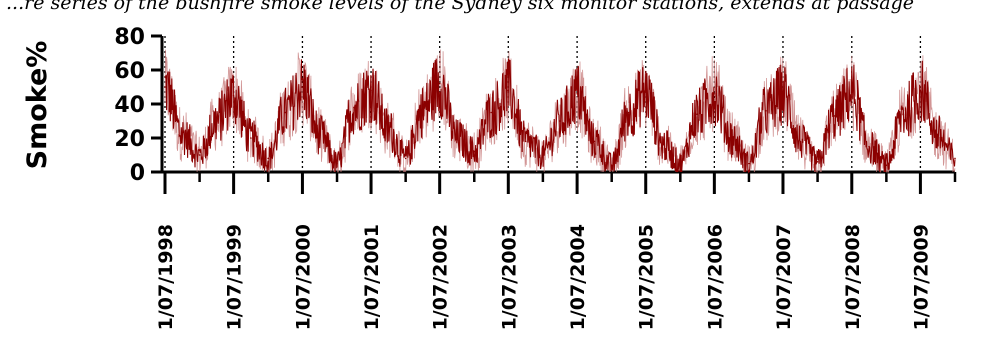 The width and height of the screenshot is (984, 360). I want to click on x-tick-label: 1/07/2005, so click(647, 277).